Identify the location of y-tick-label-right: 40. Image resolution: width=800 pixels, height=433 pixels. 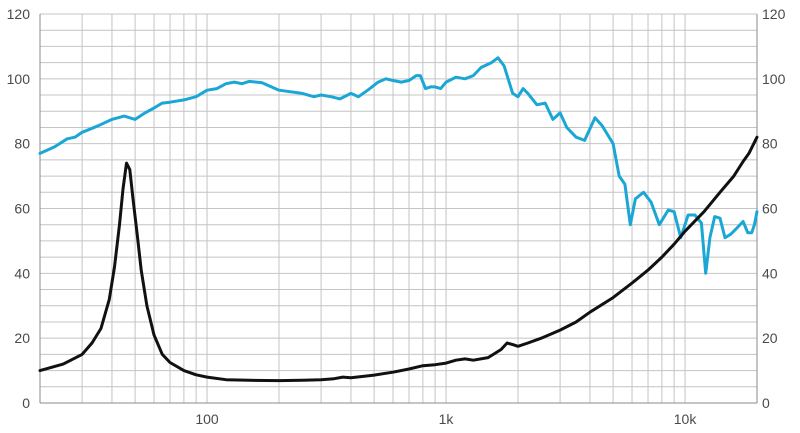
(770, 273).